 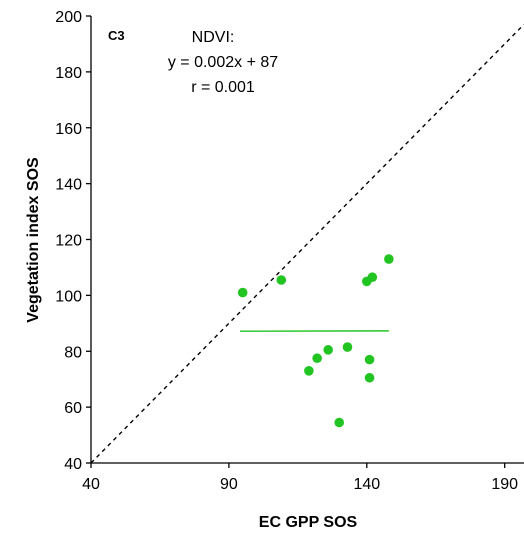 I want to click on y-tick-label: 80, so click(x=73, y=352).